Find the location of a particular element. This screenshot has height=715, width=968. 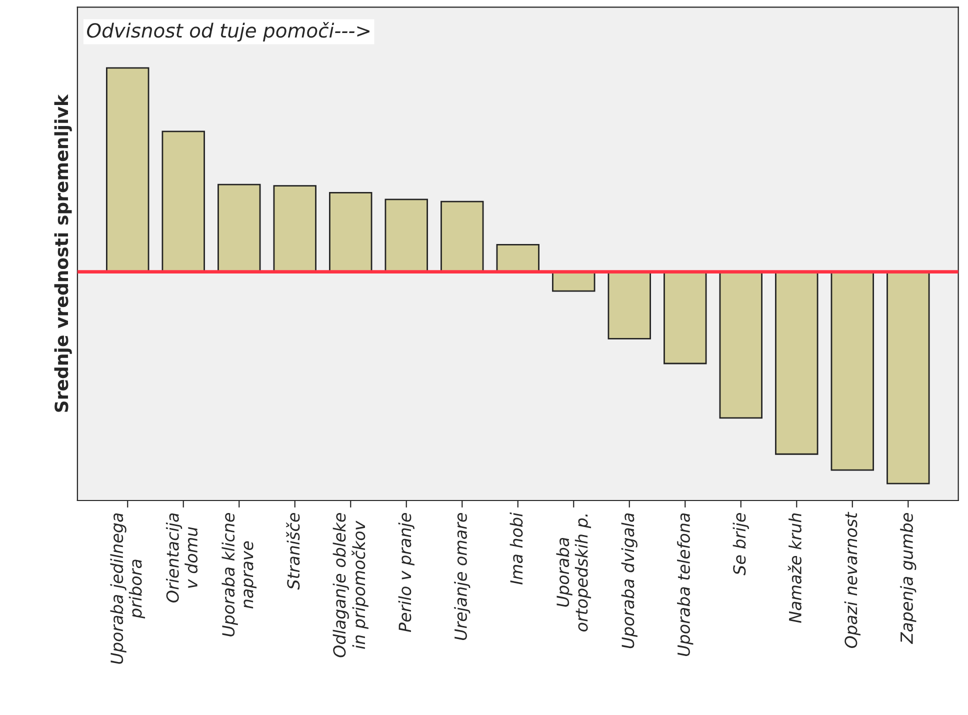

x-tick-label: Uporaba ortopedskih p. is located at coordinates (574, 573).